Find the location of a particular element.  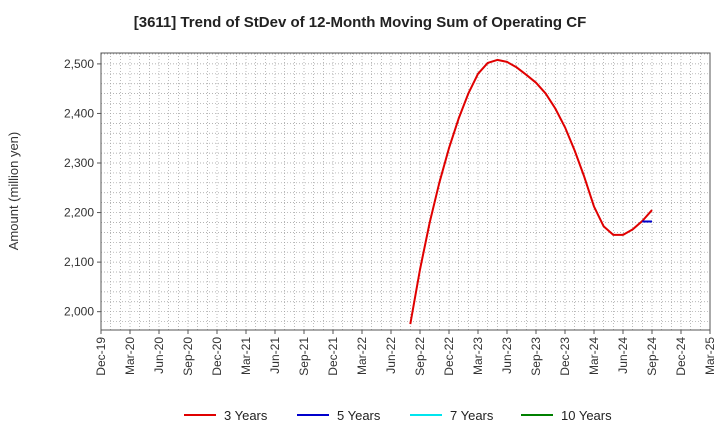

legend-item: 5 Years is located at coordinates (338, 415).